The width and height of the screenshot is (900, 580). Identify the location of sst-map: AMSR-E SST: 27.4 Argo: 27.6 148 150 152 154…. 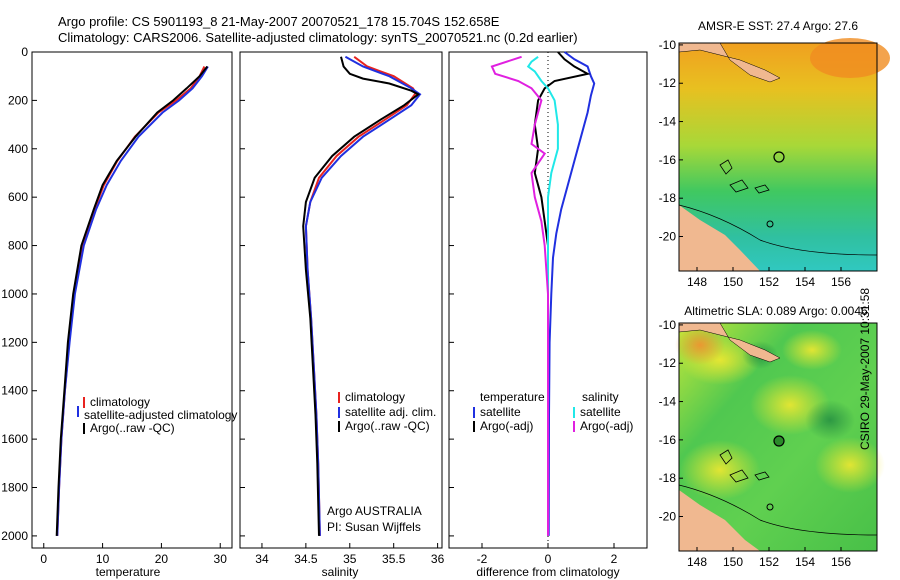
(774, 154).